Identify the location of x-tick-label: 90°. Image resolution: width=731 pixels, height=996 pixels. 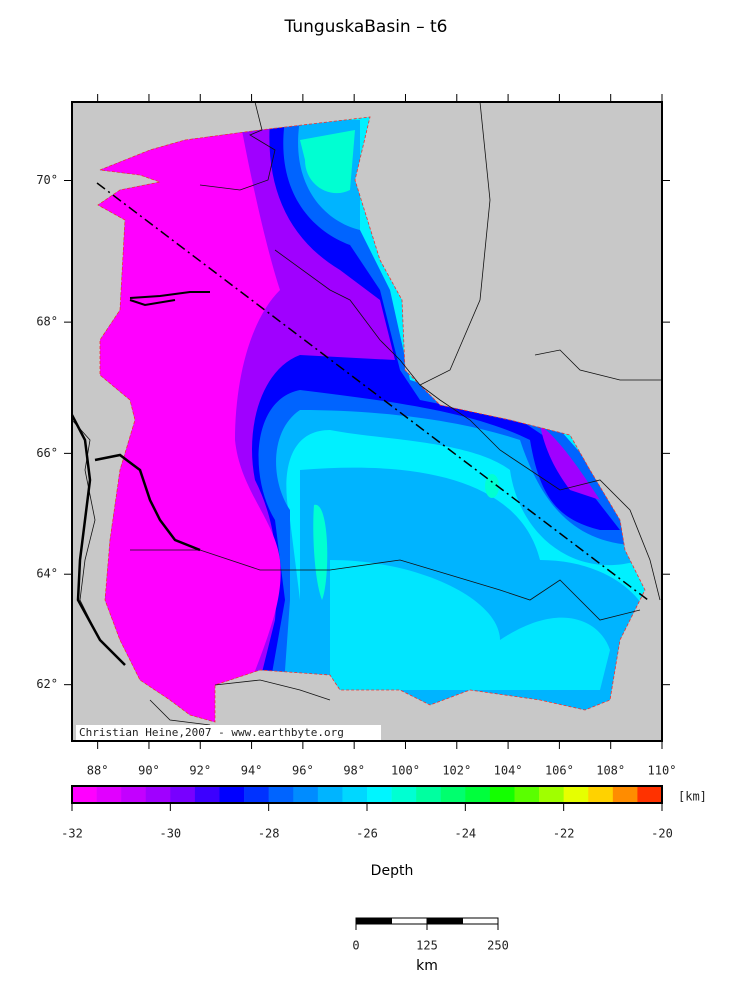
(149, 771).